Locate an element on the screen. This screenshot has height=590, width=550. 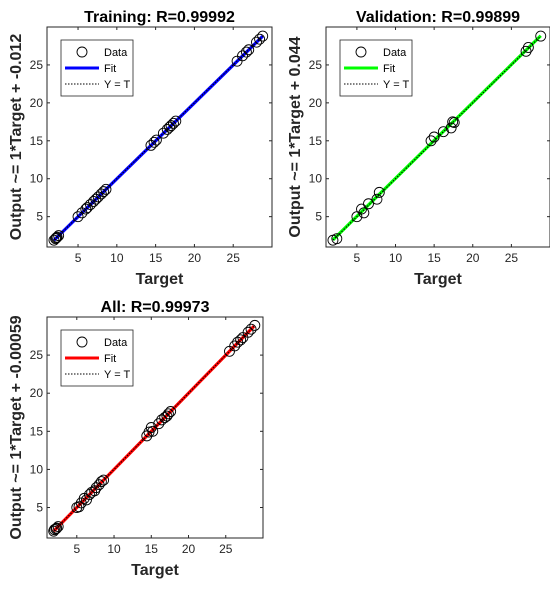
y-axis-label: Output ~= 1*Target + 0.044 is located at coordinates (295, 136).